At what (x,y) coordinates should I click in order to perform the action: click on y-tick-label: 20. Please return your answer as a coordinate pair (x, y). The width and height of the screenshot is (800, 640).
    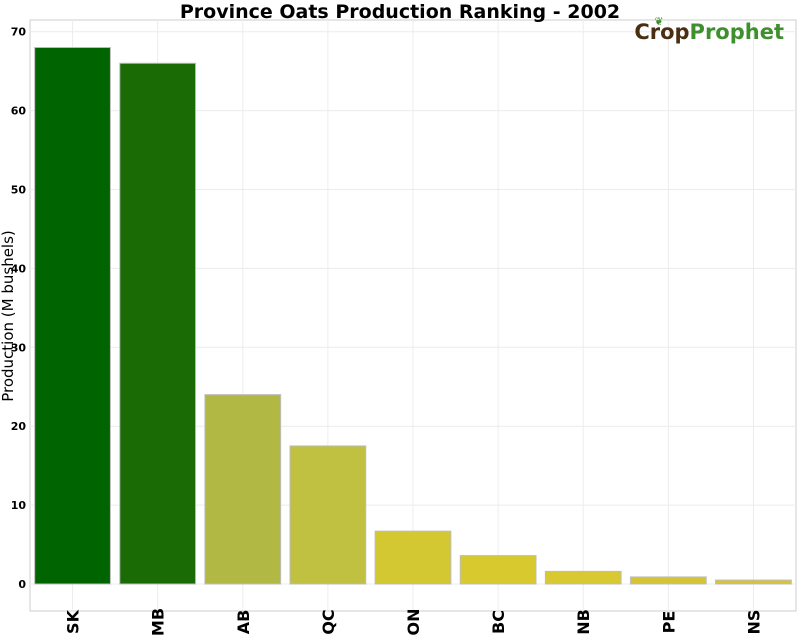
    Looking at the image, I should click on (19, 426).